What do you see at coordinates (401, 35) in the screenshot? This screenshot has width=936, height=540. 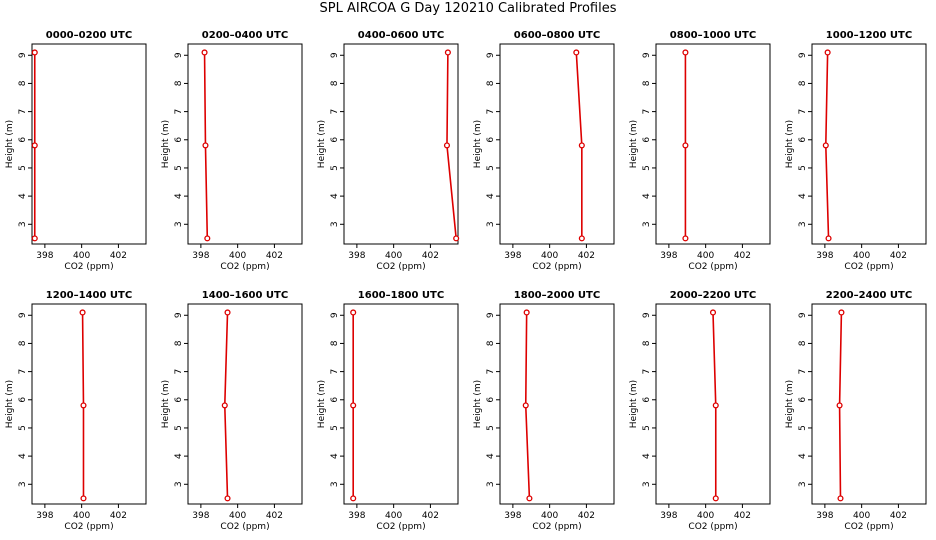 I see `panel-3-title: 0400–0600 UTC` at bounding box center [401, 35].